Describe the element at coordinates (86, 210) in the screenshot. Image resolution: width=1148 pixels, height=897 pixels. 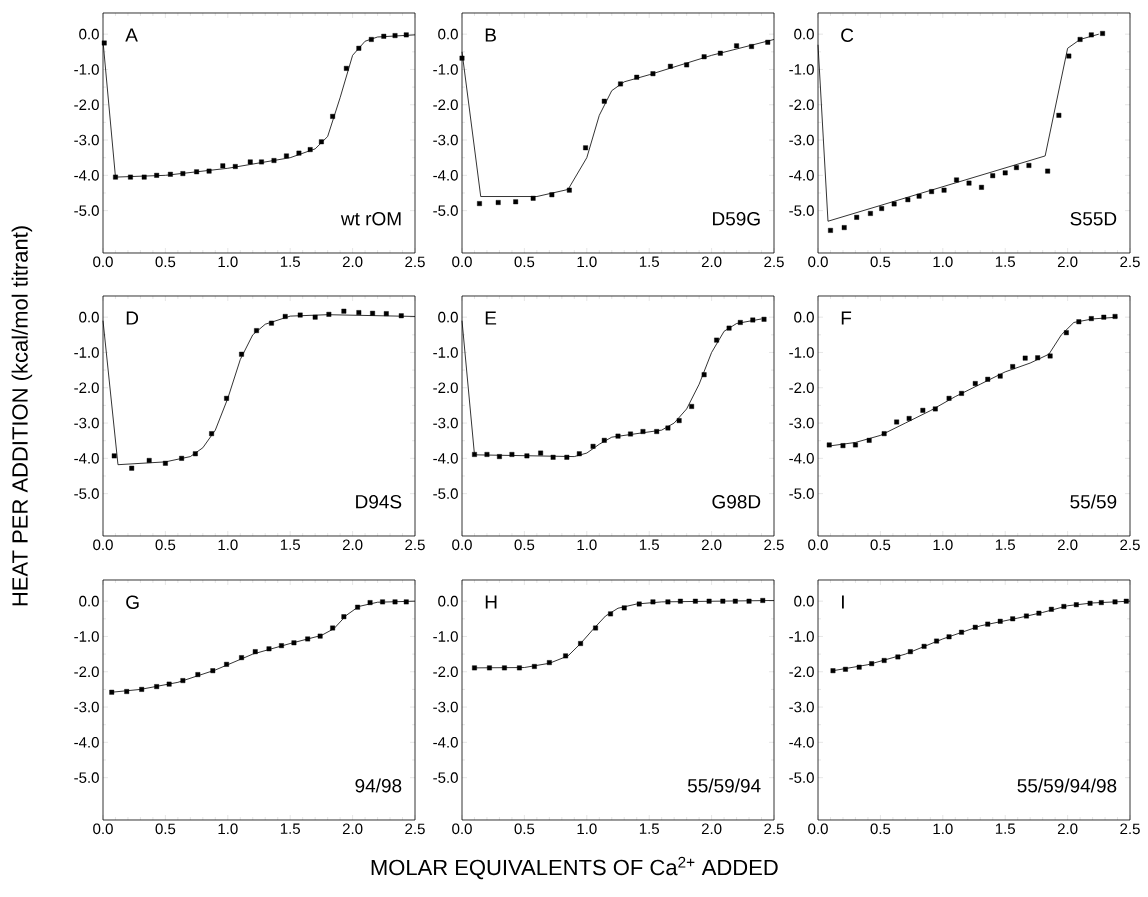
I see `y-tick-label: -5.0` at that location.